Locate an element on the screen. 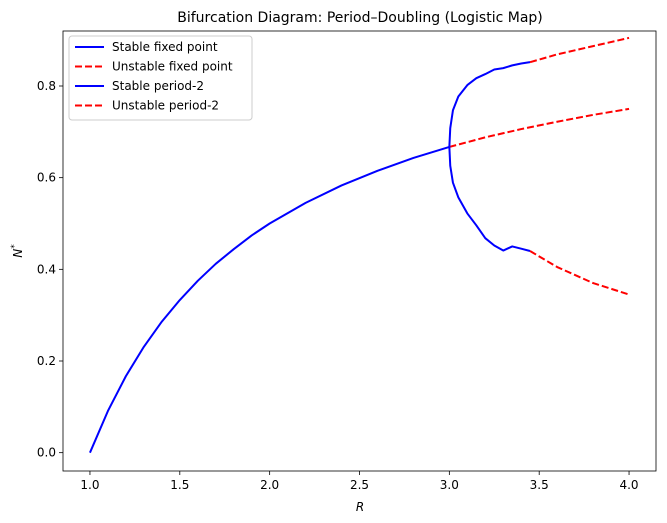 This screenshot has height=523, width=667. x-axis: 1.0 1.5 2.0 2.5 3.0 3.5 4.0 is located at coordinates (359, 481).